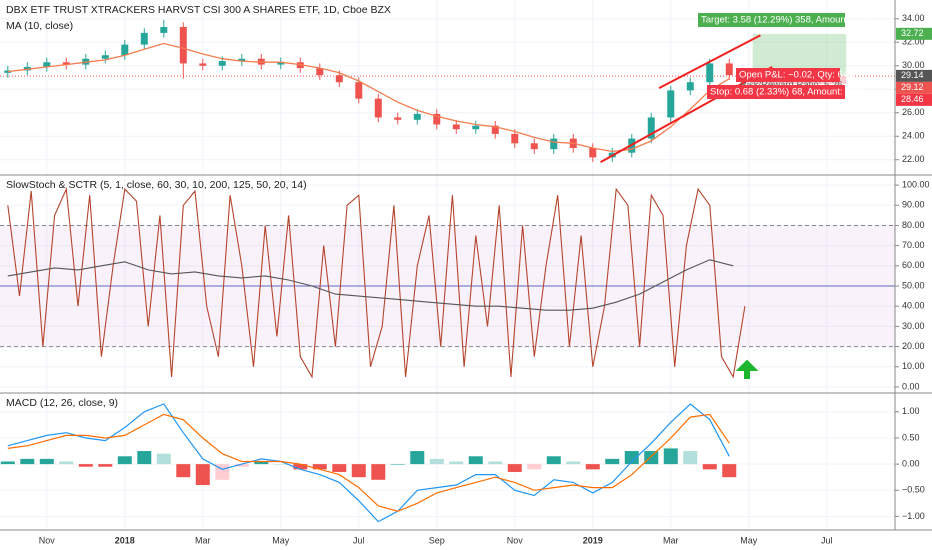 The image size is (932, 550). What do you see at coordinates (39, 26) in the screenshot?
I see `legend-entry: MA (10, close)` at bounding box center [39, 26].